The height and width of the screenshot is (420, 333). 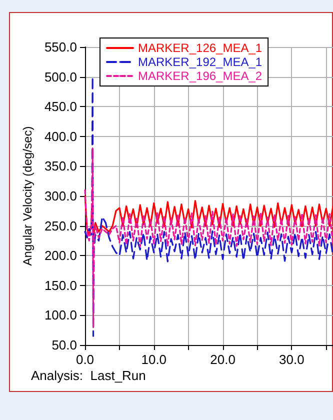 What do you see at coordinates (200, 48) in the screenshot?
I see `legend-label: MARKER_126_MEA_1` at bounding box center [200, 48].